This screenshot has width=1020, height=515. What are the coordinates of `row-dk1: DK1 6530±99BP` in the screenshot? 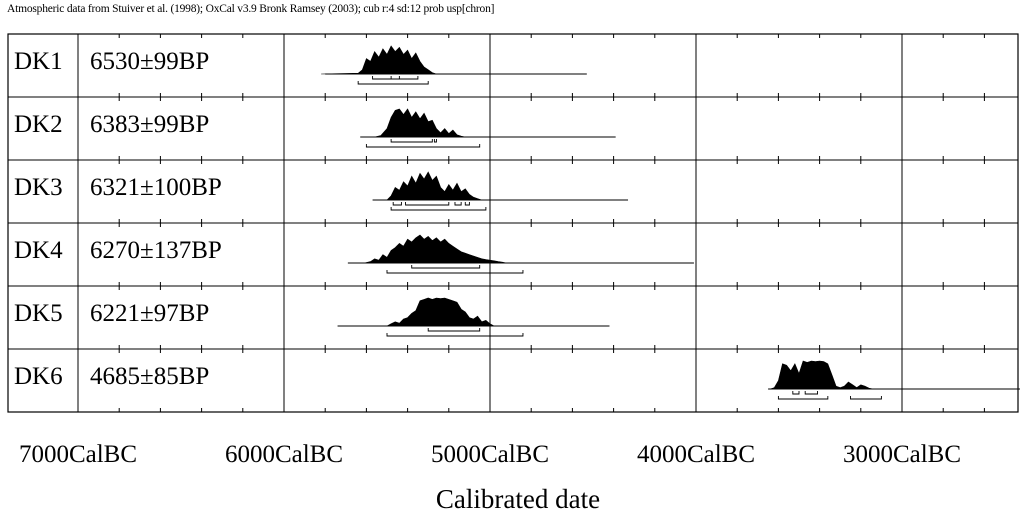 It's located at (300, 65).